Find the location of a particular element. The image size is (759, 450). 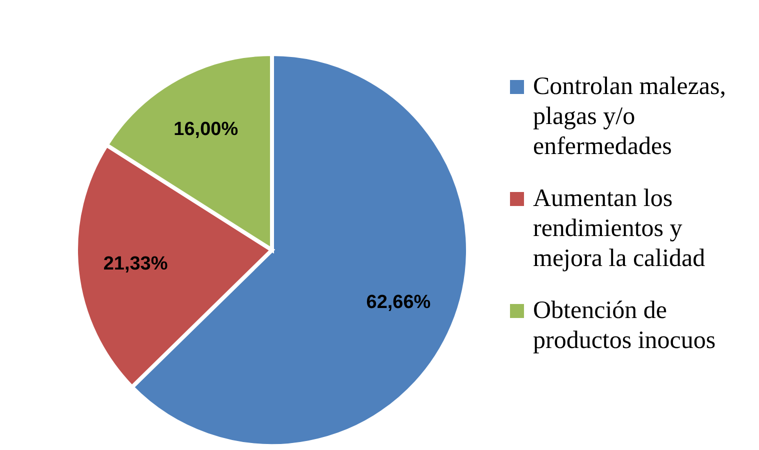

data-label: 21,33% is located at coordinates (135, 263).